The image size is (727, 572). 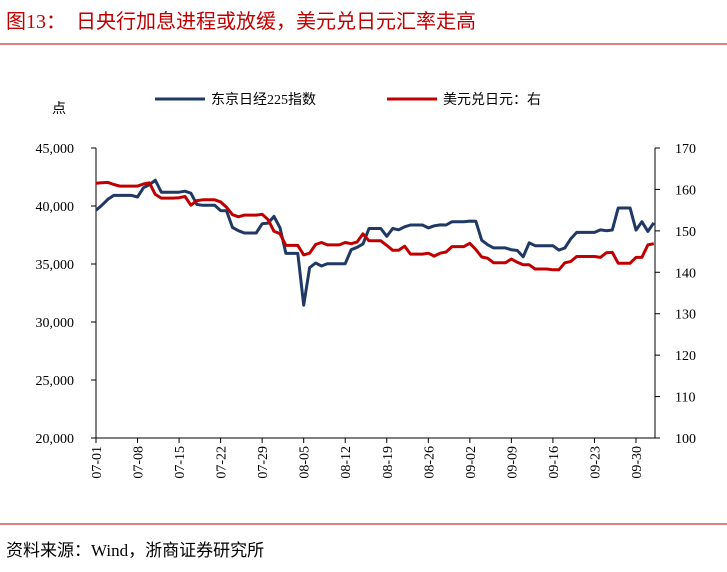 I want to click on x-tick-label: 07-29, so click(x=263, y=462).